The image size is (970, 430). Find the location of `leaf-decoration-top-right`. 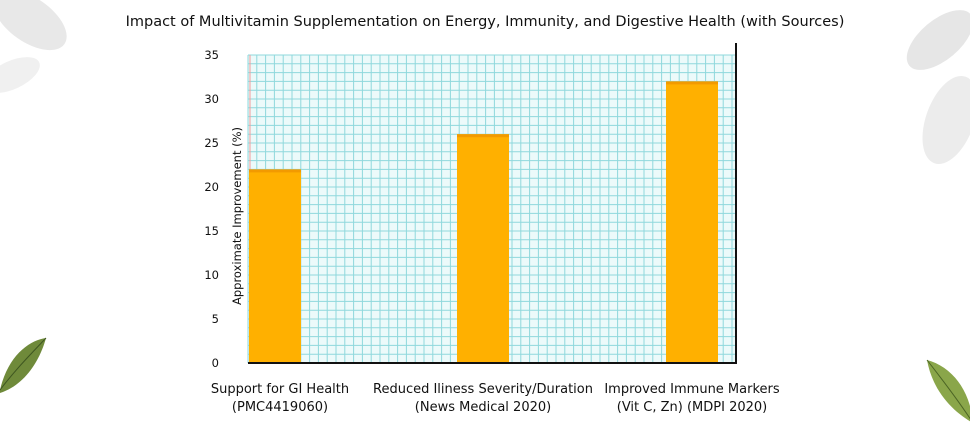

leaf-decoration-top-right is located at coordinates (938, 87).